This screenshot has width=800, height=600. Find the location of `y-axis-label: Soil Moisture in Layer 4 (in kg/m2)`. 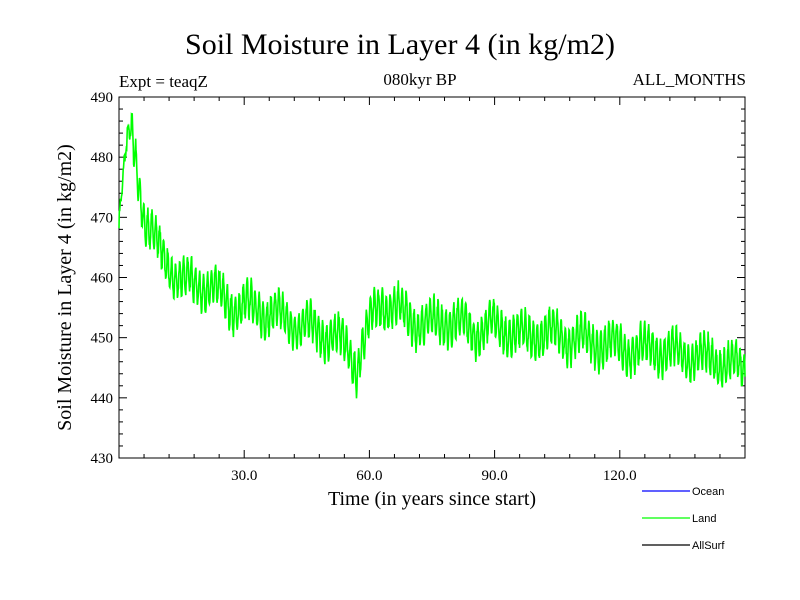

y-axis-label: Soil Moisture in Layer 4 (in kg/m2) is located at coordinates (65, 287).